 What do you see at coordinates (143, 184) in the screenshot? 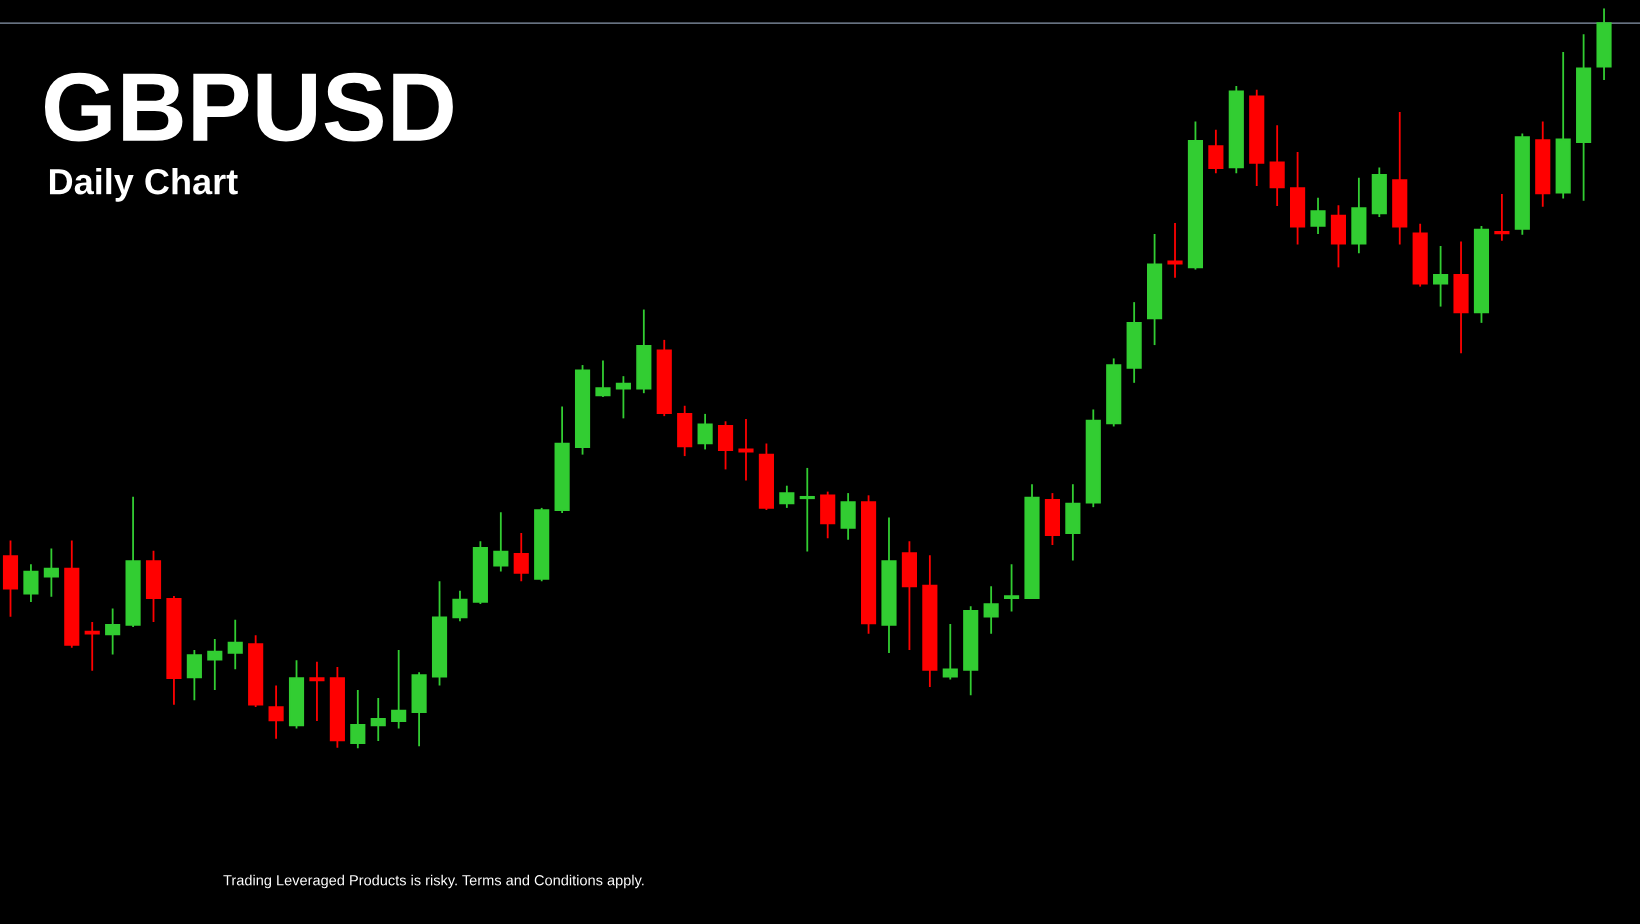
I see `text: Daily Chart` at bounding box center [143, 184].